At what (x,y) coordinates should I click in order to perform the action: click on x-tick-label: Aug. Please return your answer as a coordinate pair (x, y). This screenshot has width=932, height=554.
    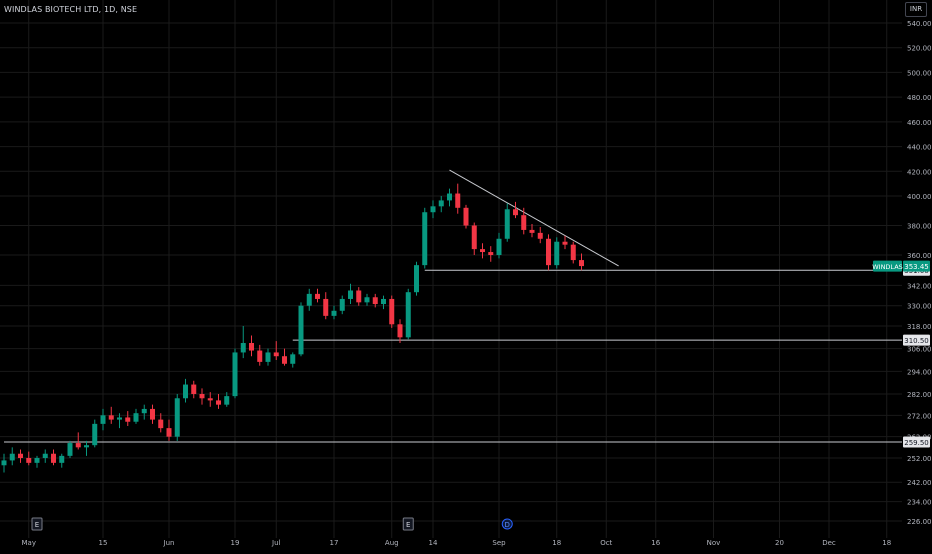
    Looking at the image, I should click on (392, 543).